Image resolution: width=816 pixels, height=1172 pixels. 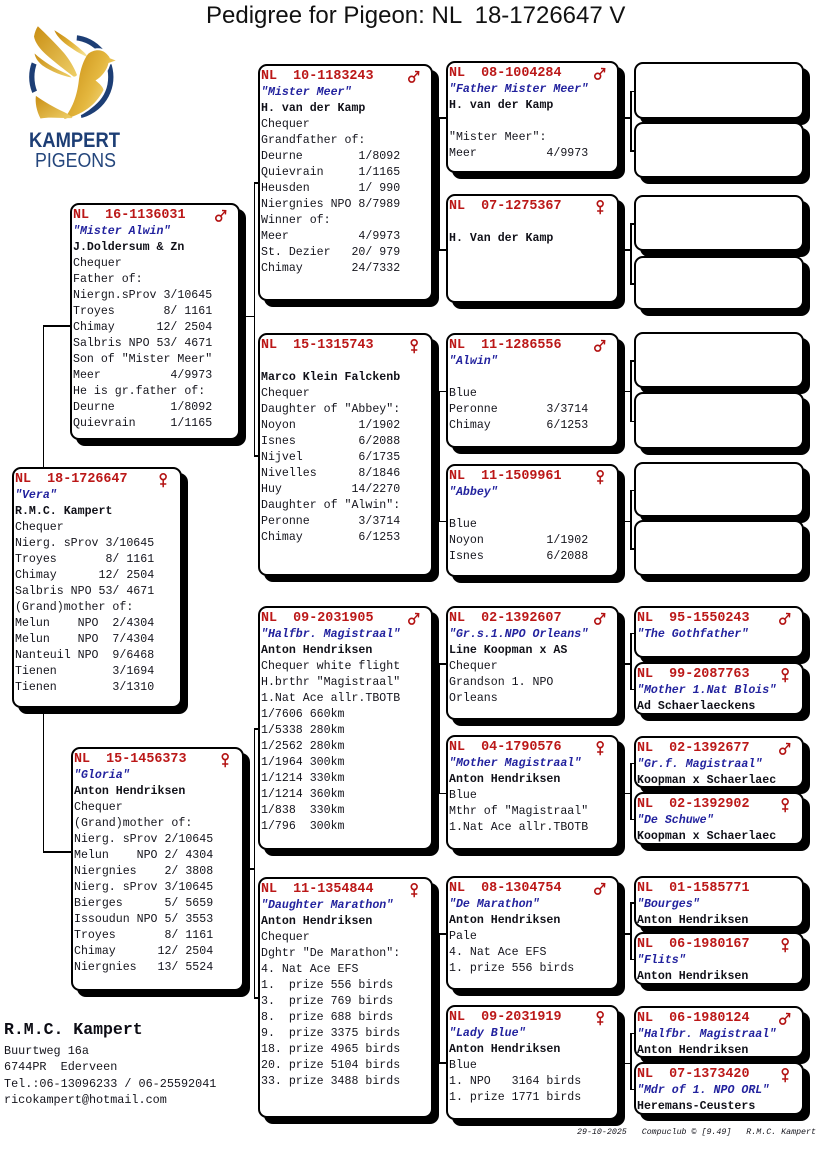 I want to click on svg-text: KAMPERT, so click(x=74, y=140).